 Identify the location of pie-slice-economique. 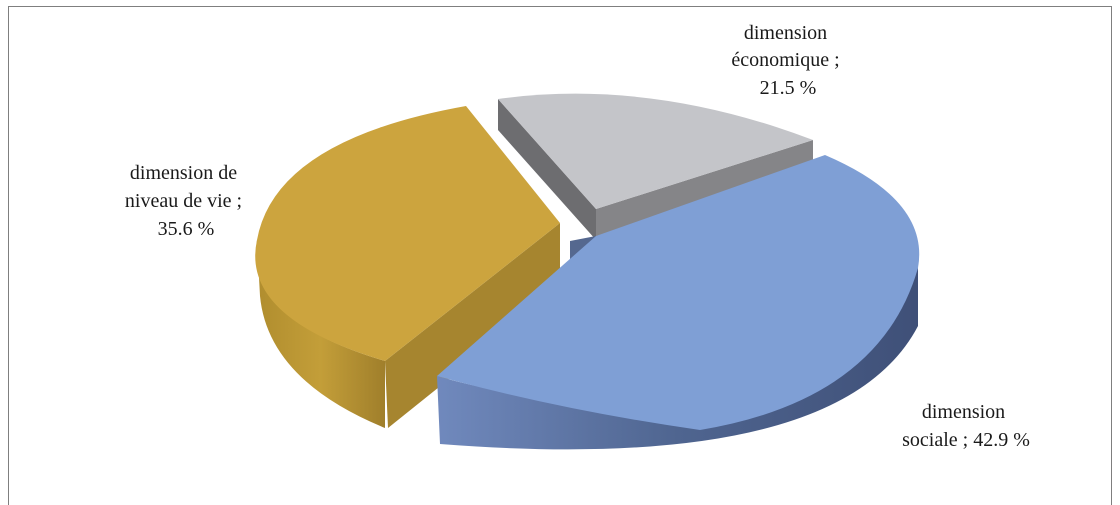
(655, 166).